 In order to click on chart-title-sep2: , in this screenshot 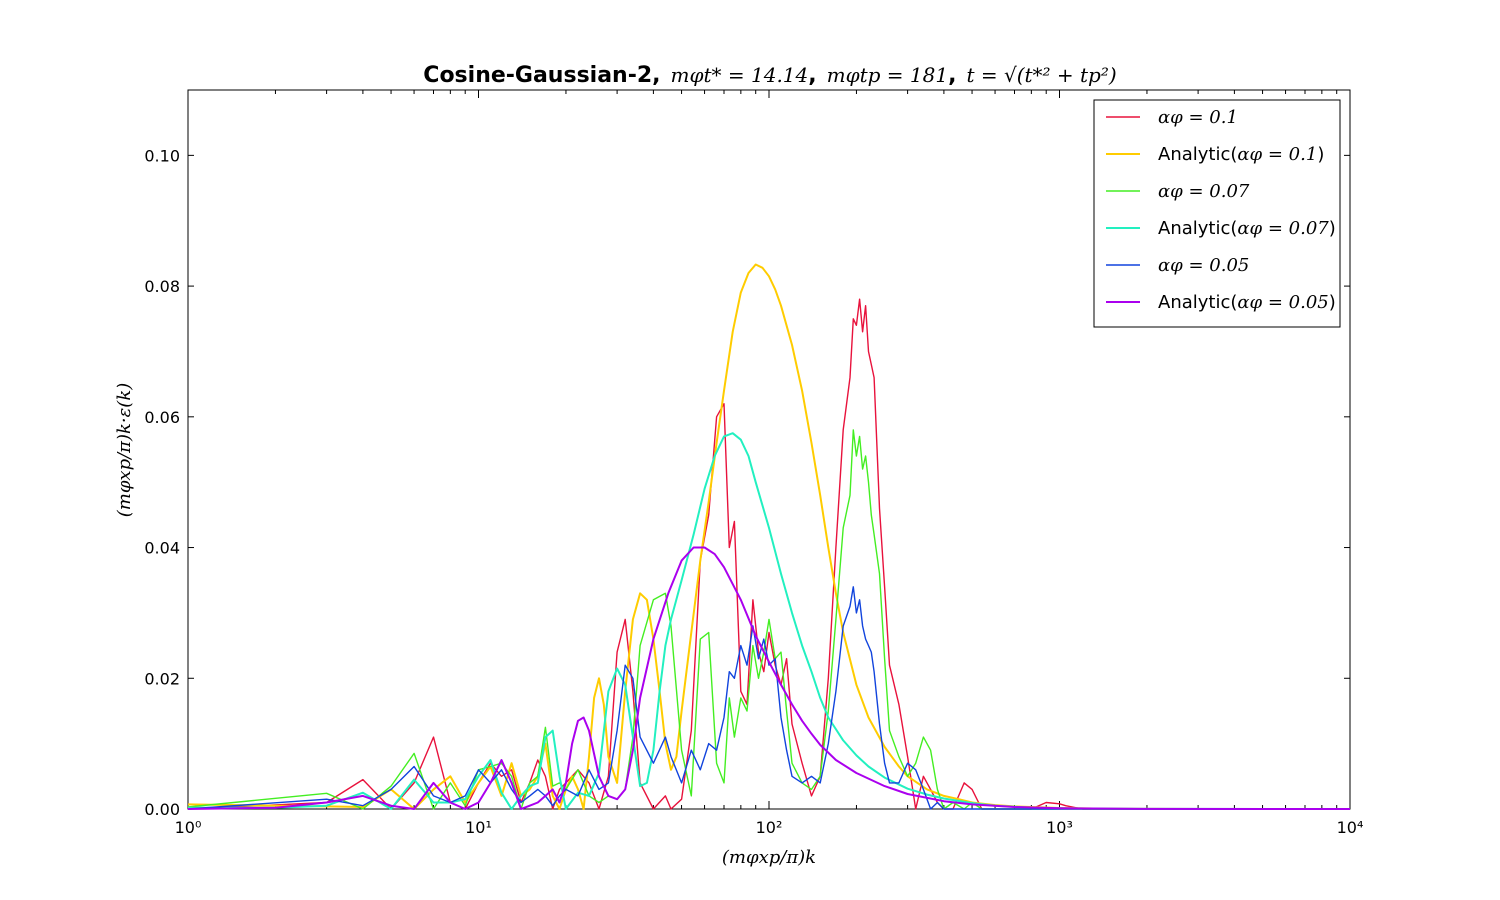, I will do `click(952, 75)`.